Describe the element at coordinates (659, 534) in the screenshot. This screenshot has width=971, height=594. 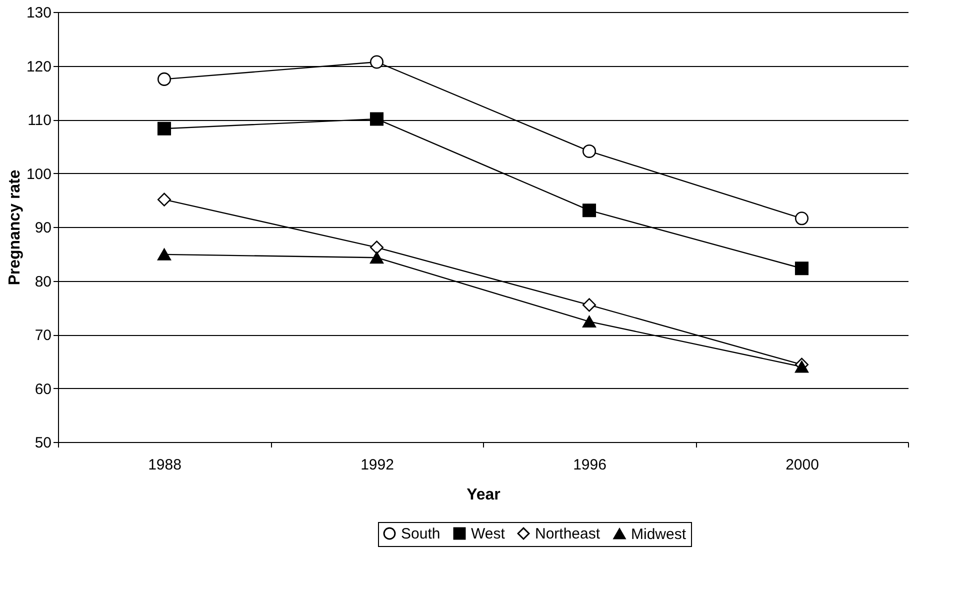
I see `legend-label: Midwest` at that location.